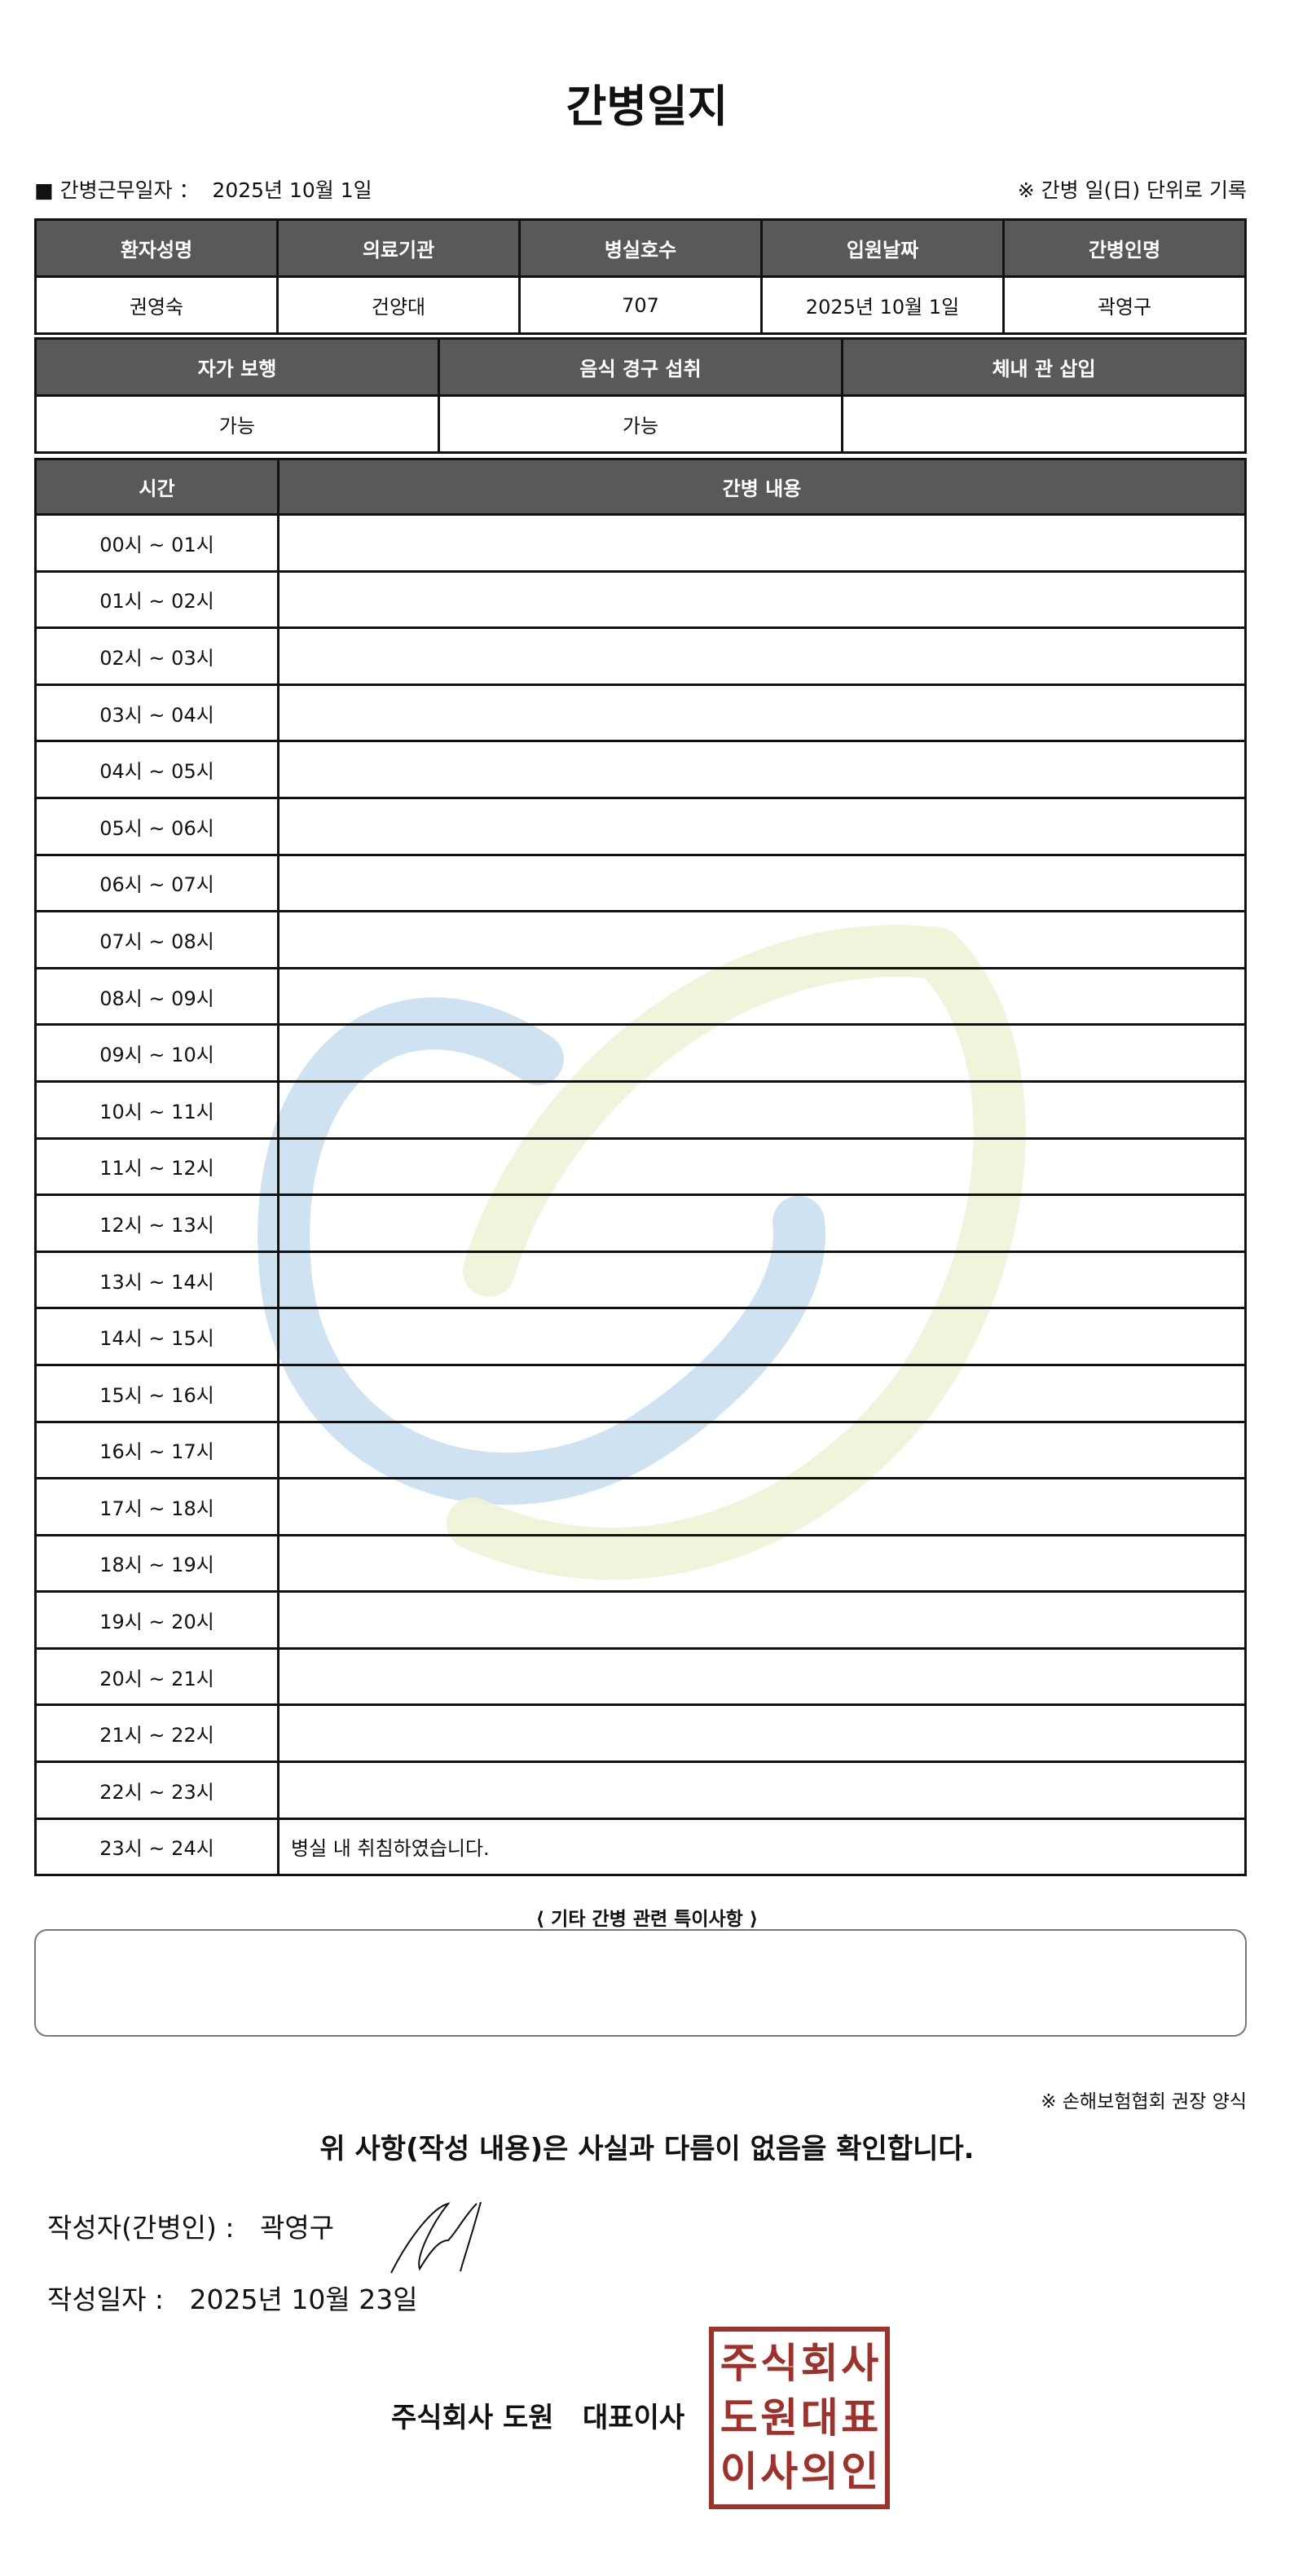 The width and height of the screenshot is (1294, 2576). I want to click on log-time: 09시 ~ 10시, so click(156, 1053).